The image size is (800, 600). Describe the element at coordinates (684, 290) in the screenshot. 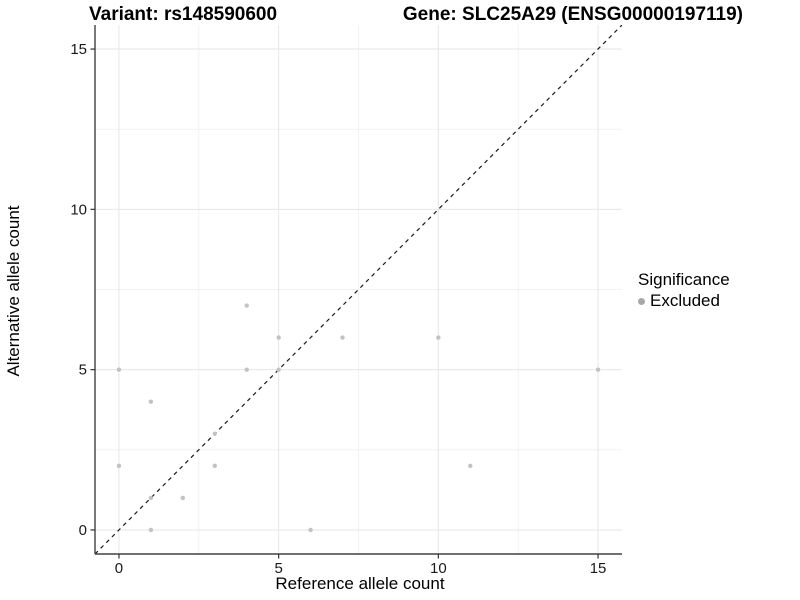

I see `legend: Significance Excluded` at that location.